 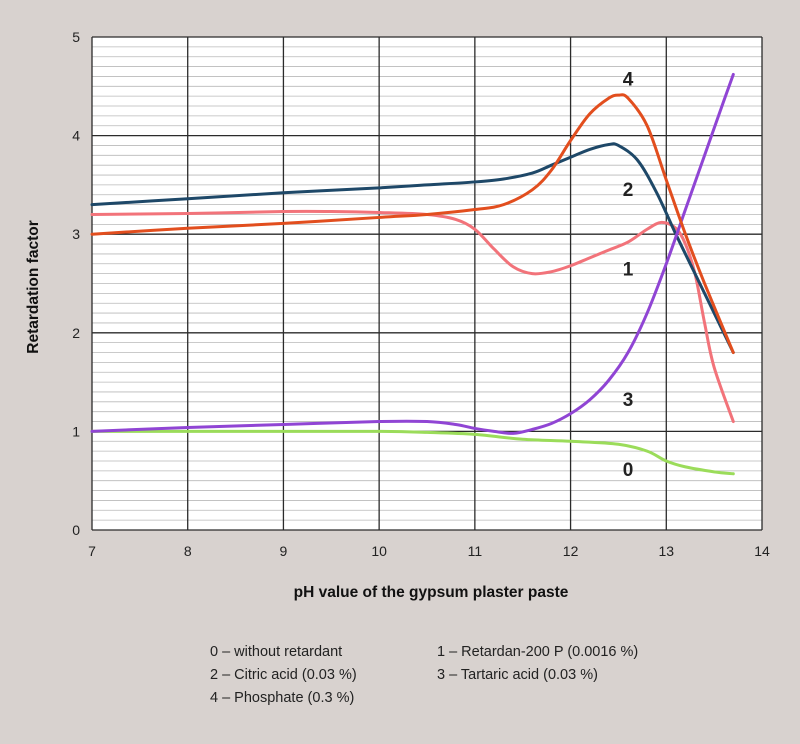 I want to click on y-tick-label: 2, so click(x=76, y=333).